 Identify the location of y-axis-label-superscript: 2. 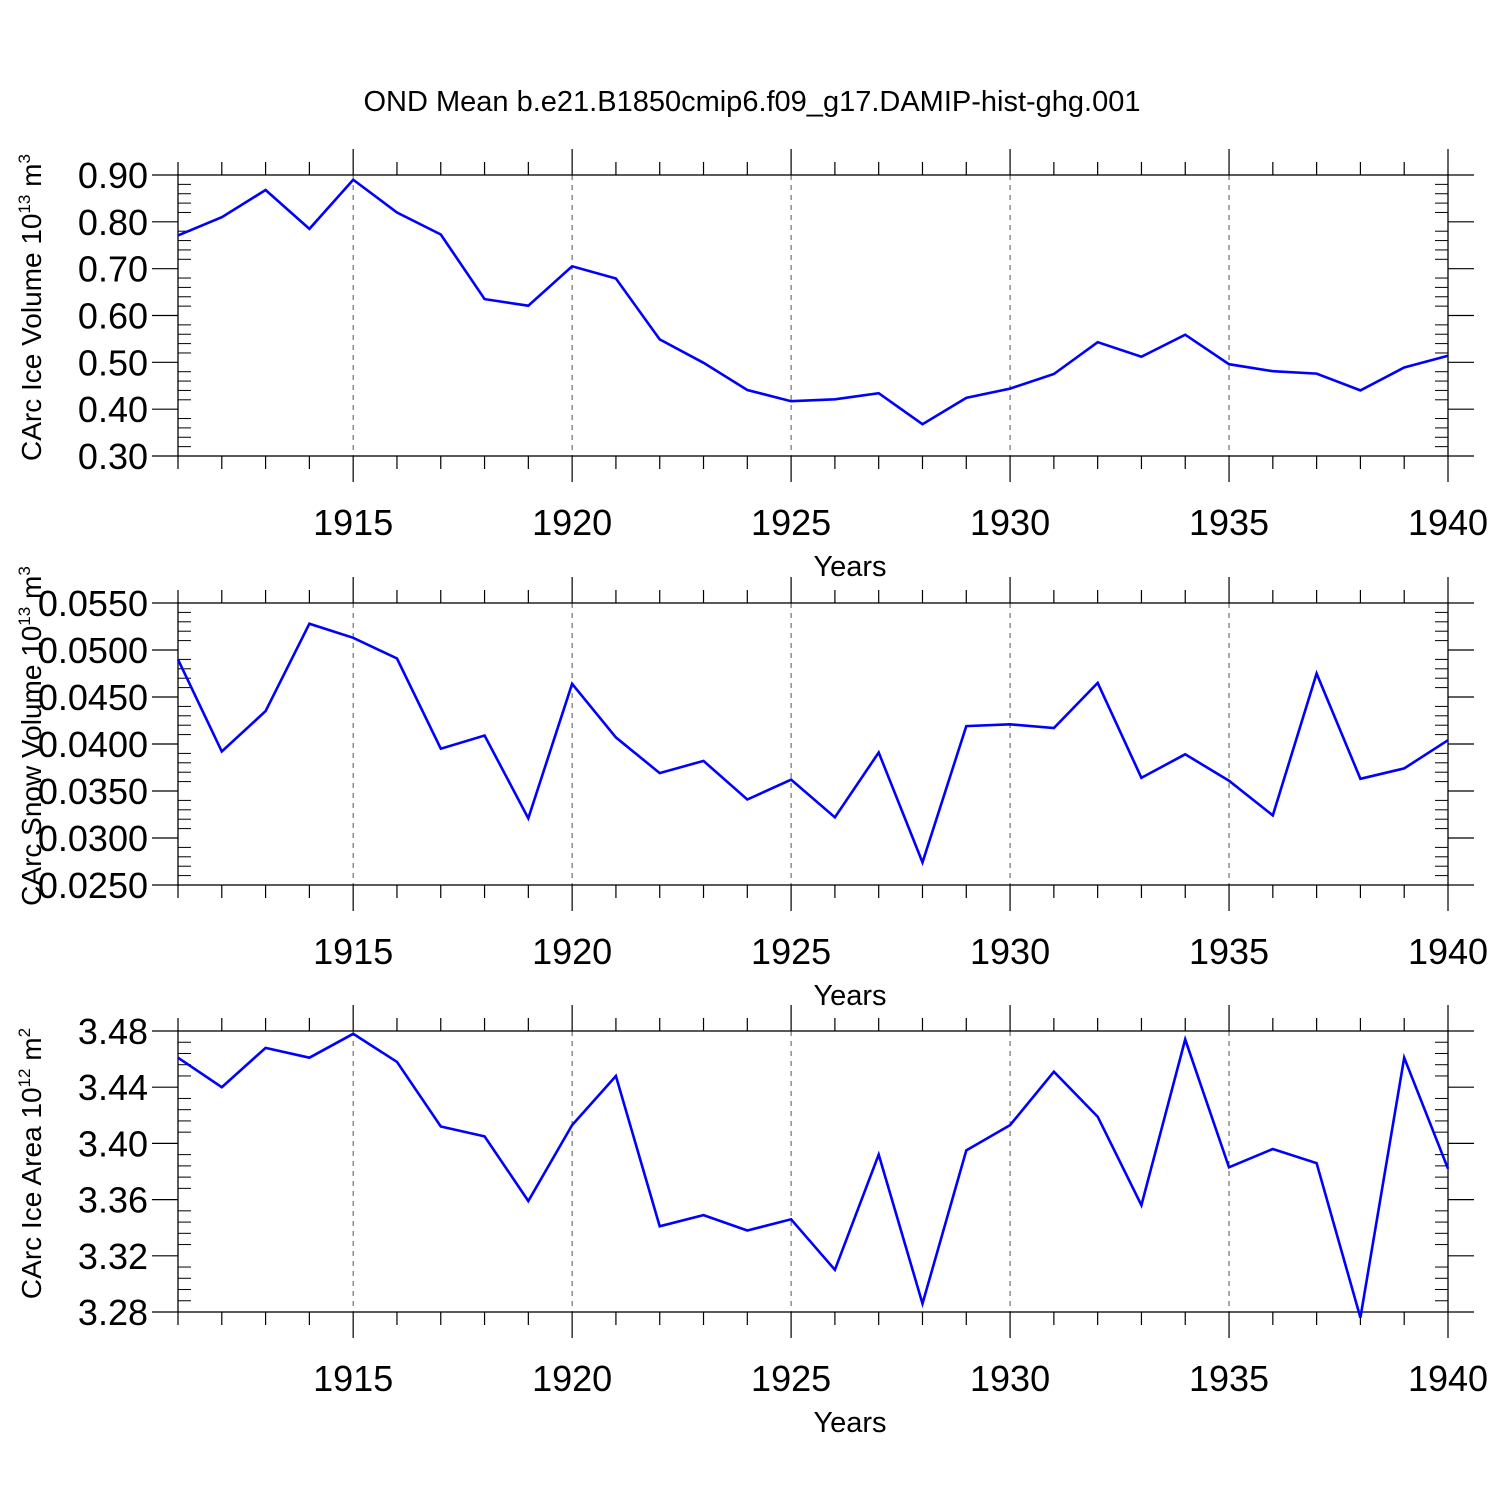
(24, 1032).